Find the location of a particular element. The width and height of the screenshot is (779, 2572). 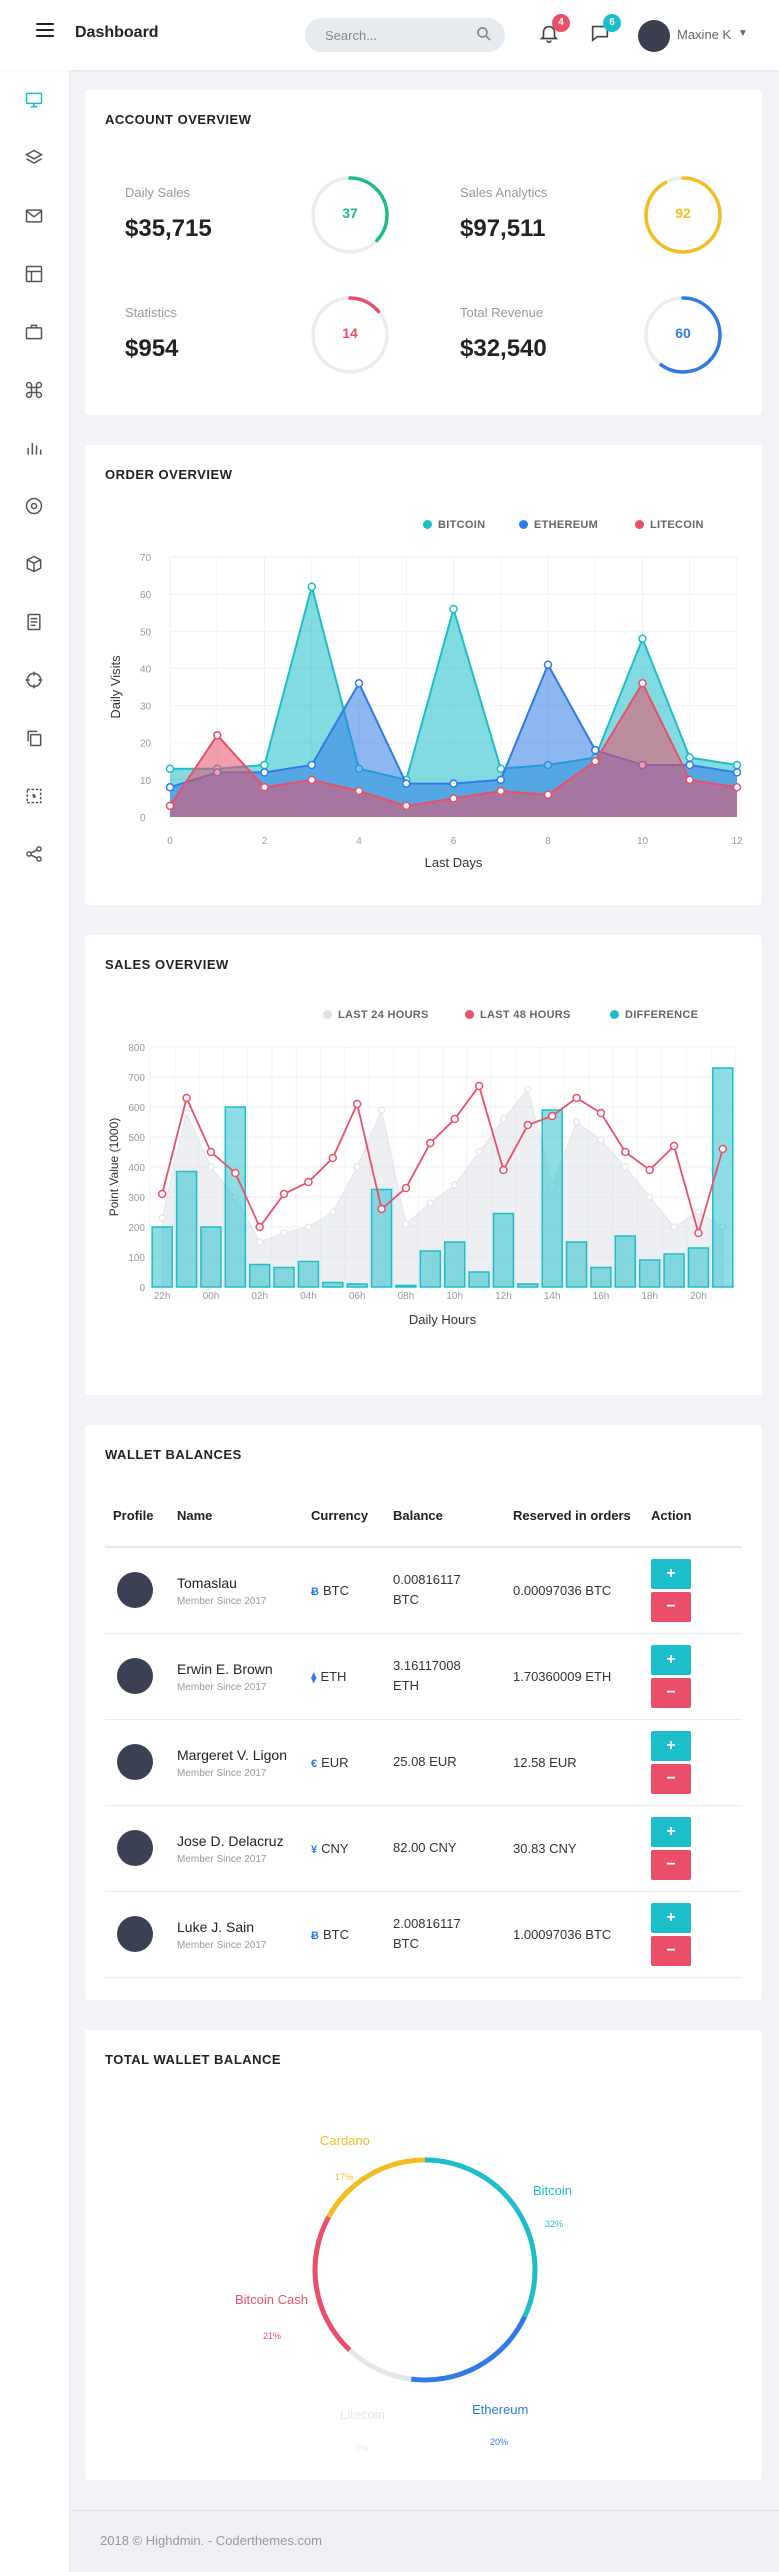

y-tick-label: 600 is located at coordinates (136, 1108).